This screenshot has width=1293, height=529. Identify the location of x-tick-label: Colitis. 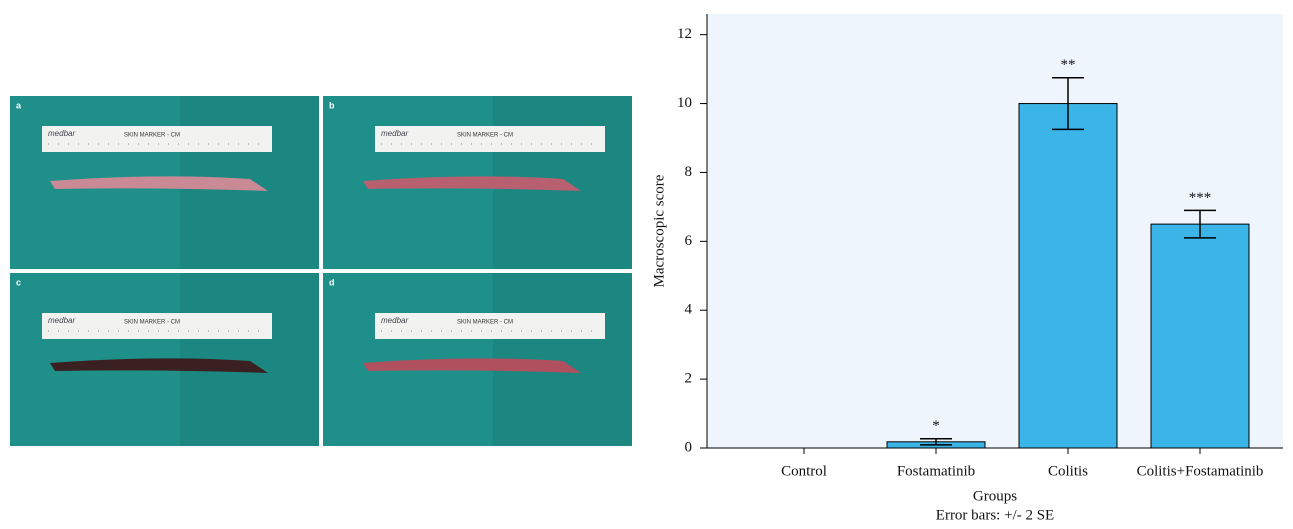
(1068, 471).